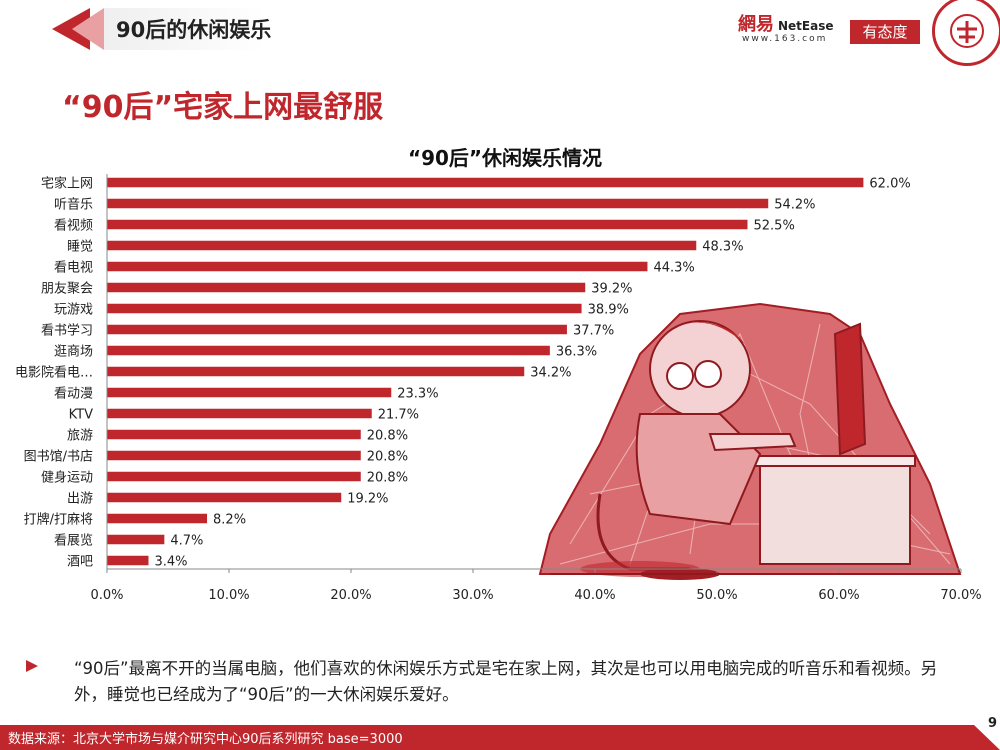 The image size is (1000, 750). Describe the element at coordinates (673, 268) in the screenshot. I see `bar-value-label: 44.3%` at that location.